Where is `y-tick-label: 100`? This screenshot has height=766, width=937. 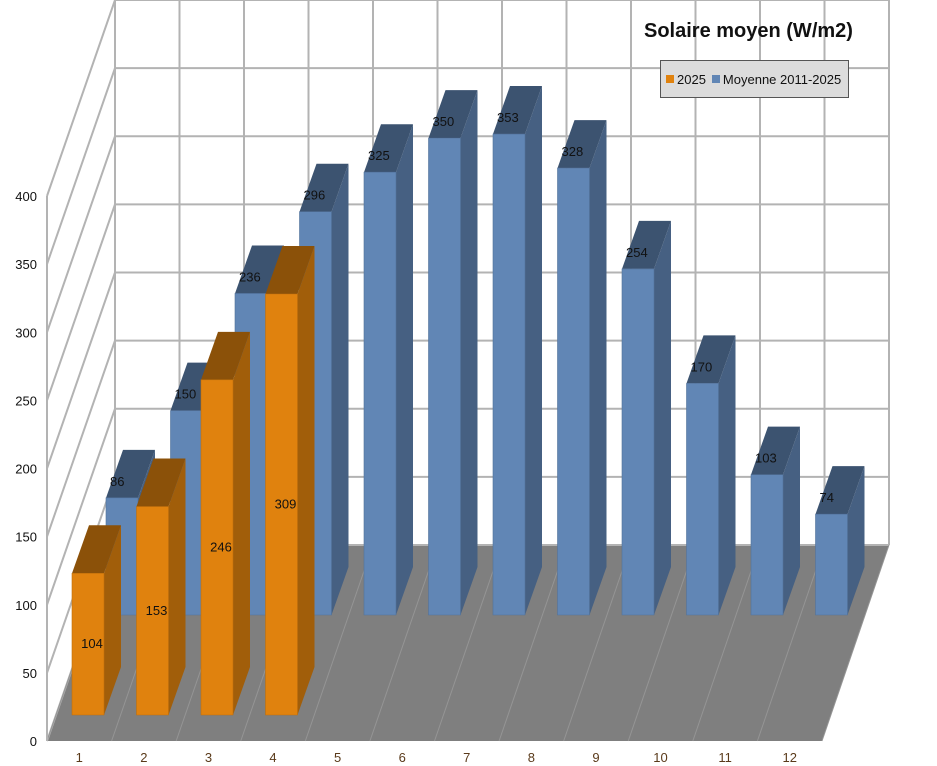 y-tick-label: 100 is located at coordinates (26, 605).